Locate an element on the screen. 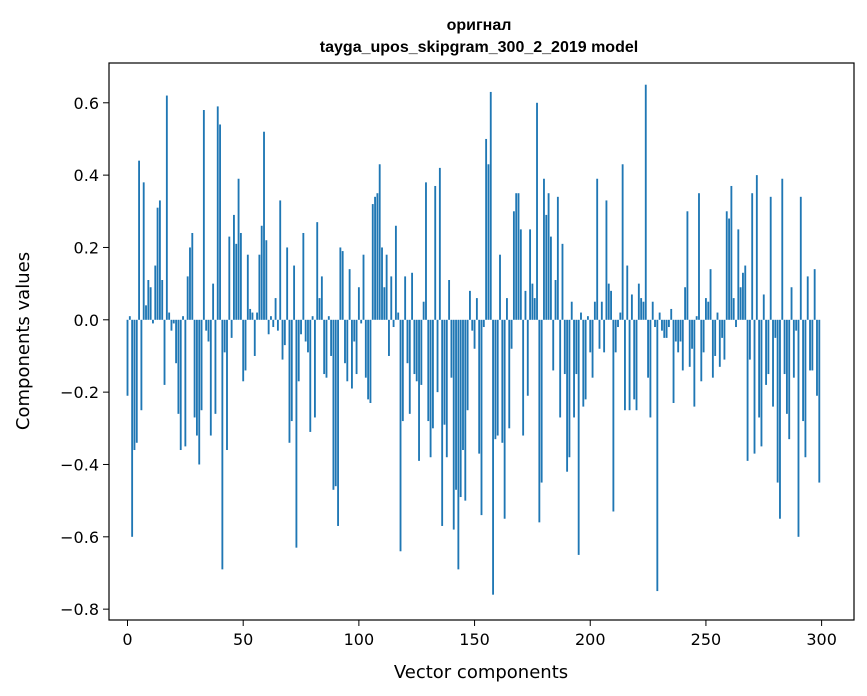  y-axis-title: Components values is located at coordinates (23, 341).